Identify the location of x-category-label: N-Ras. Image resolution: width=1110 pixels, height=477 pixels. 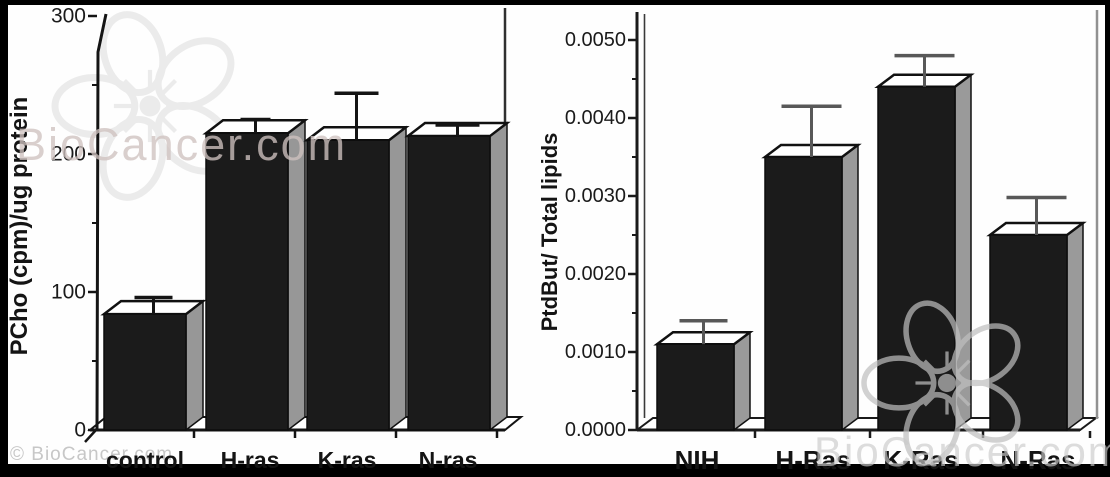
(1037, 460).